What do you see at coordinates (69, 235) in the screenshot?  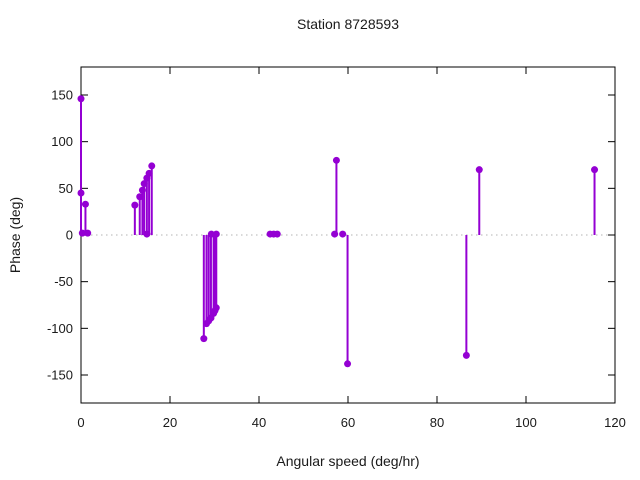 I see `y-tick-label: 0` at bounding box center [69, 235].